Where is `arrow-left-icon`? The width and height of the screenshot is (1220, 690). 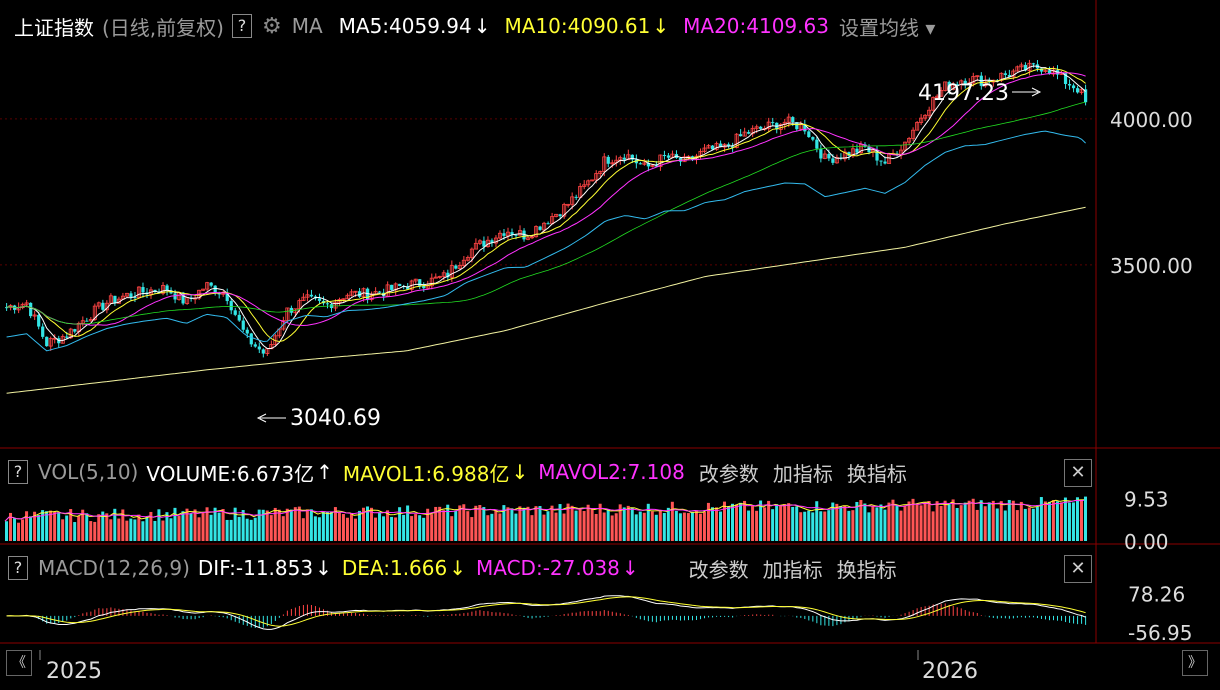 arrow-left-icon is located at coordinates (261, 418).